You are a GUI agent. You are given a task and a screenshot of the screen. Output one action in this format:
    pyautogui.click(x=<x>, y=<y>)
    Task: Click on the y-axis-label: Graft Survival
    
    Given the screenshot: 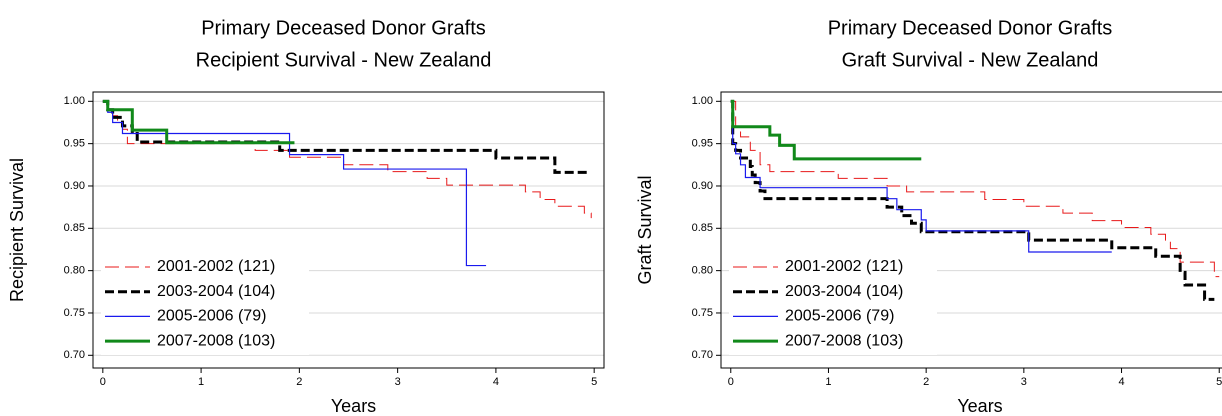 What is the action you would take?
    pyautogui.click(x=645, y=229)
    